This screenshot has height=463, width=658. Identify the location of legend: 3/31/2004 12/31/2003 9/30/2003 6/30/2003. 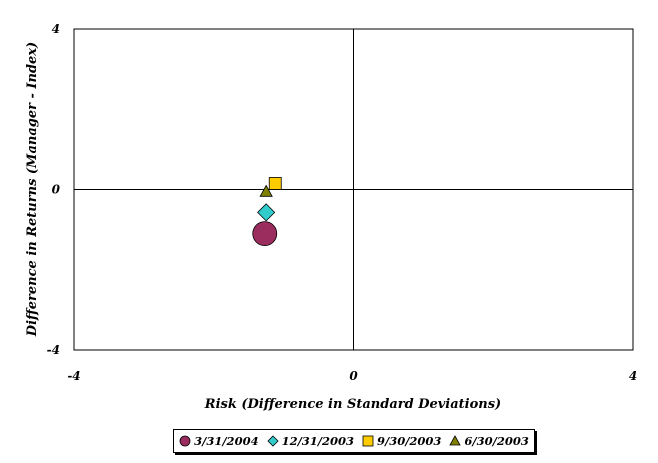
(354, 441).